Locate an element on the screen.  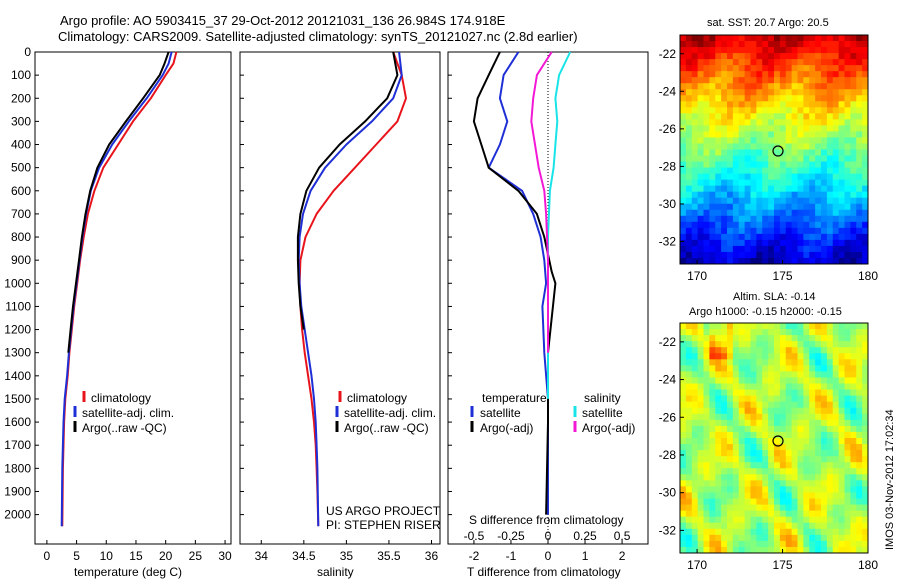
pi-note: PI: STEPHEN RISER is located at coordinates (383, 525).